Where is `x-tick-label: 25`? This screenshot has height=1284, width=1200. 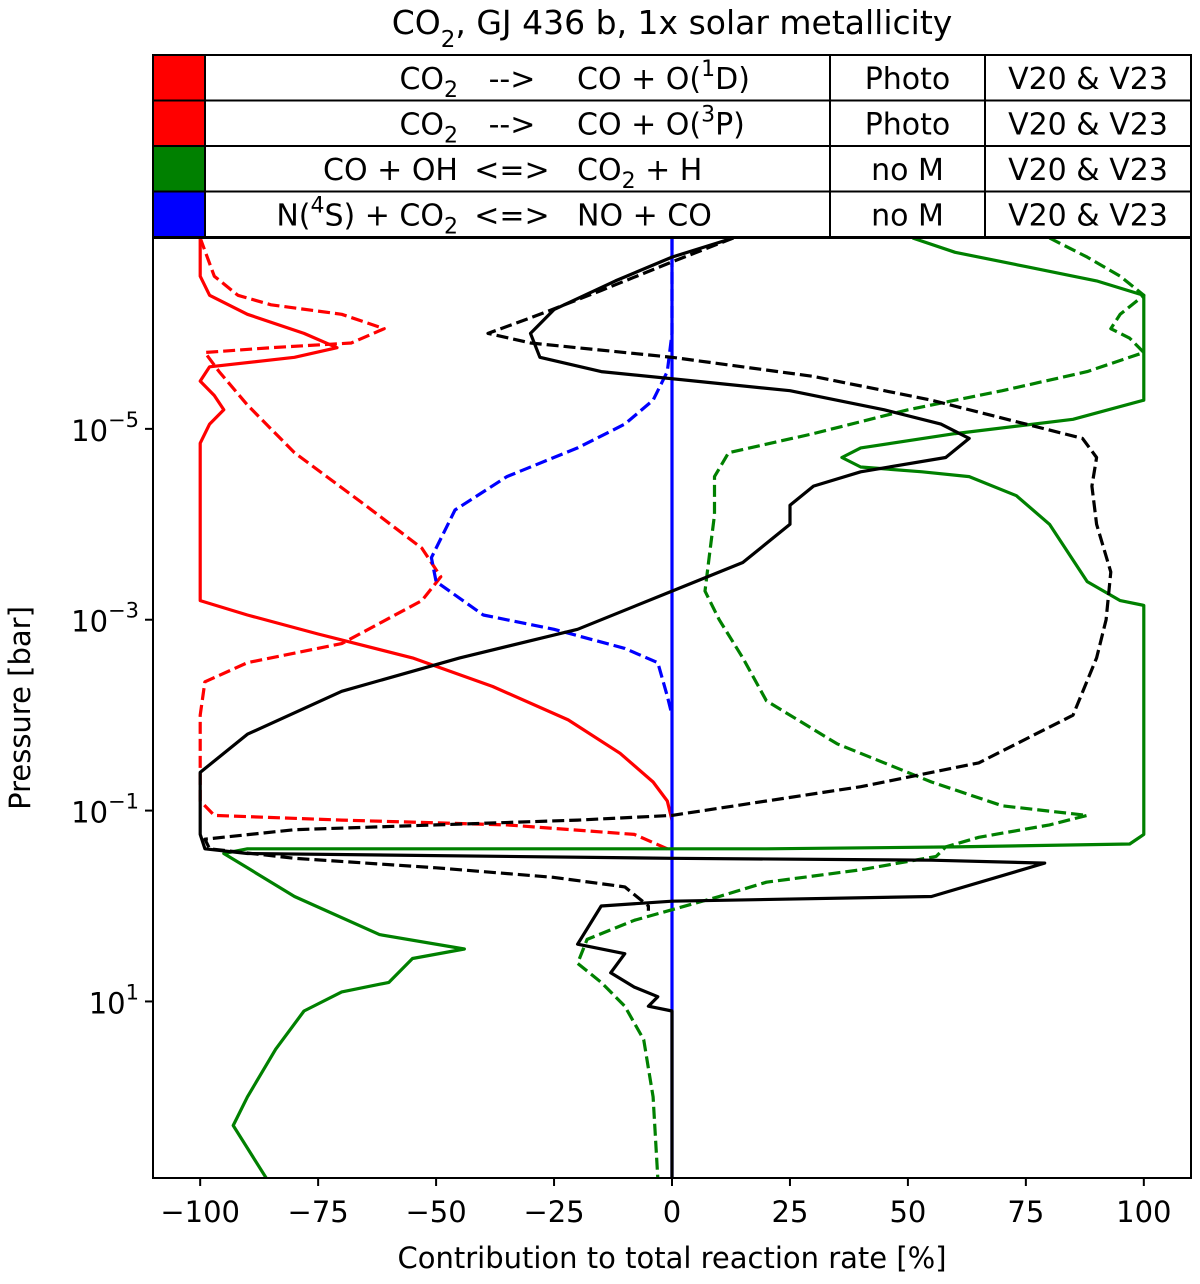 x-tick-label: 25 is located at coordinates (790, 1212).